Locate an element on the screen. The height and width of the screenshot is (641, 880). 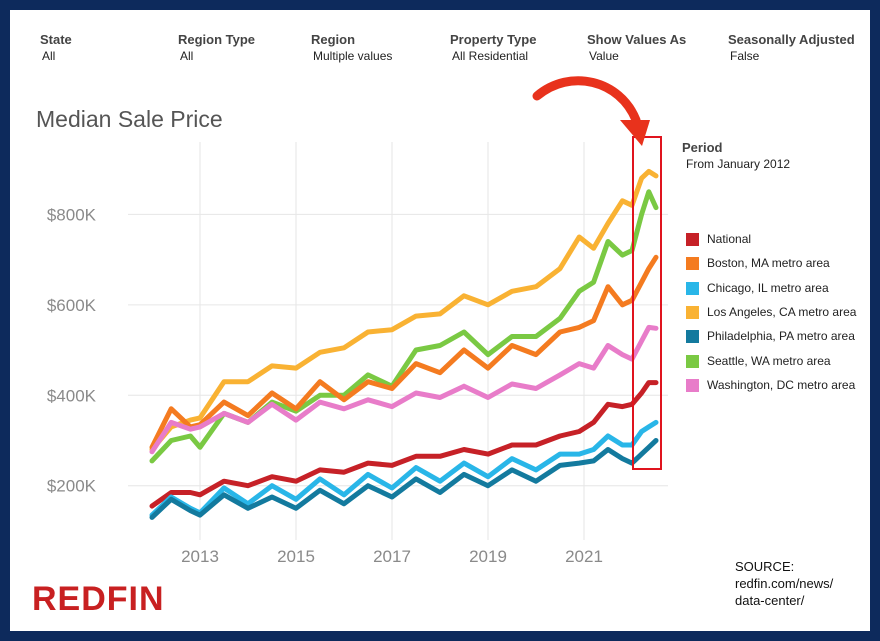
filter-value: False is located at coordinates (745, 56).